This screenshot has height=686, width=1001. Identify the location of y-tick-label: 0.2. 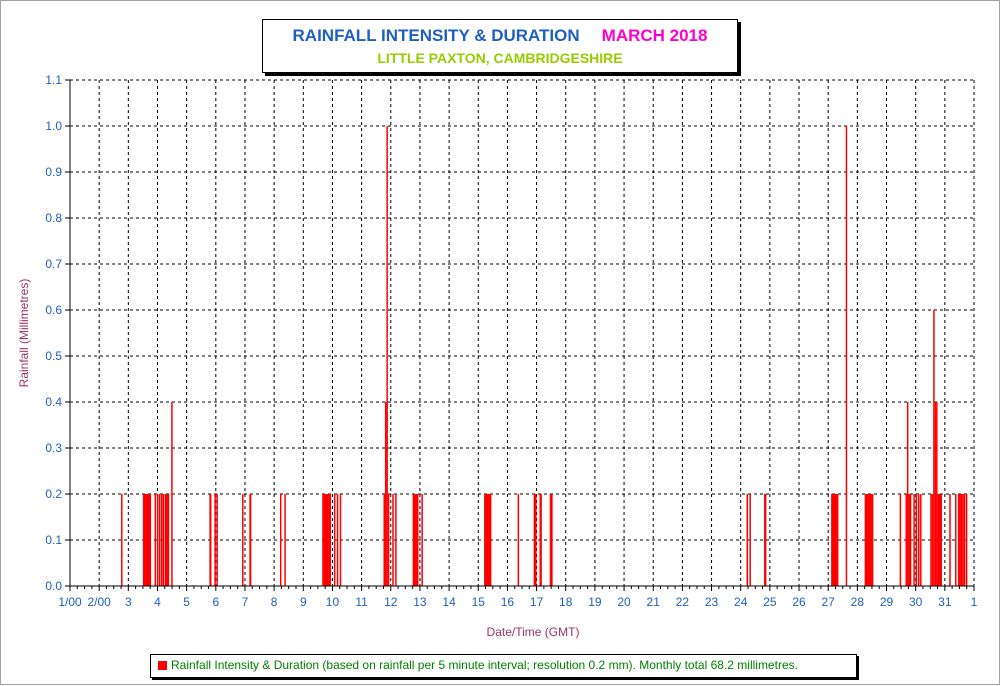
(53, 494).